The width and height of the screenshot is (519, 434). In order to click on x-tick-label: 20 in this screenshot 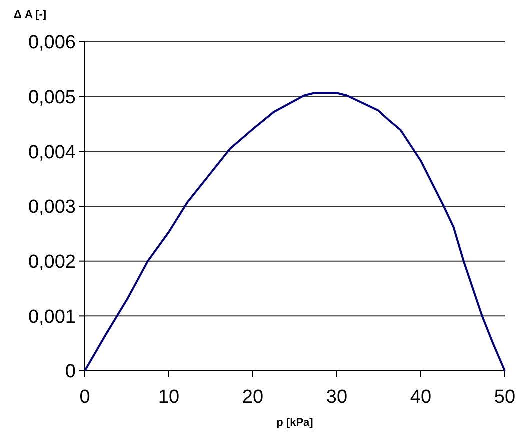, I will do `click(253, 397)`.